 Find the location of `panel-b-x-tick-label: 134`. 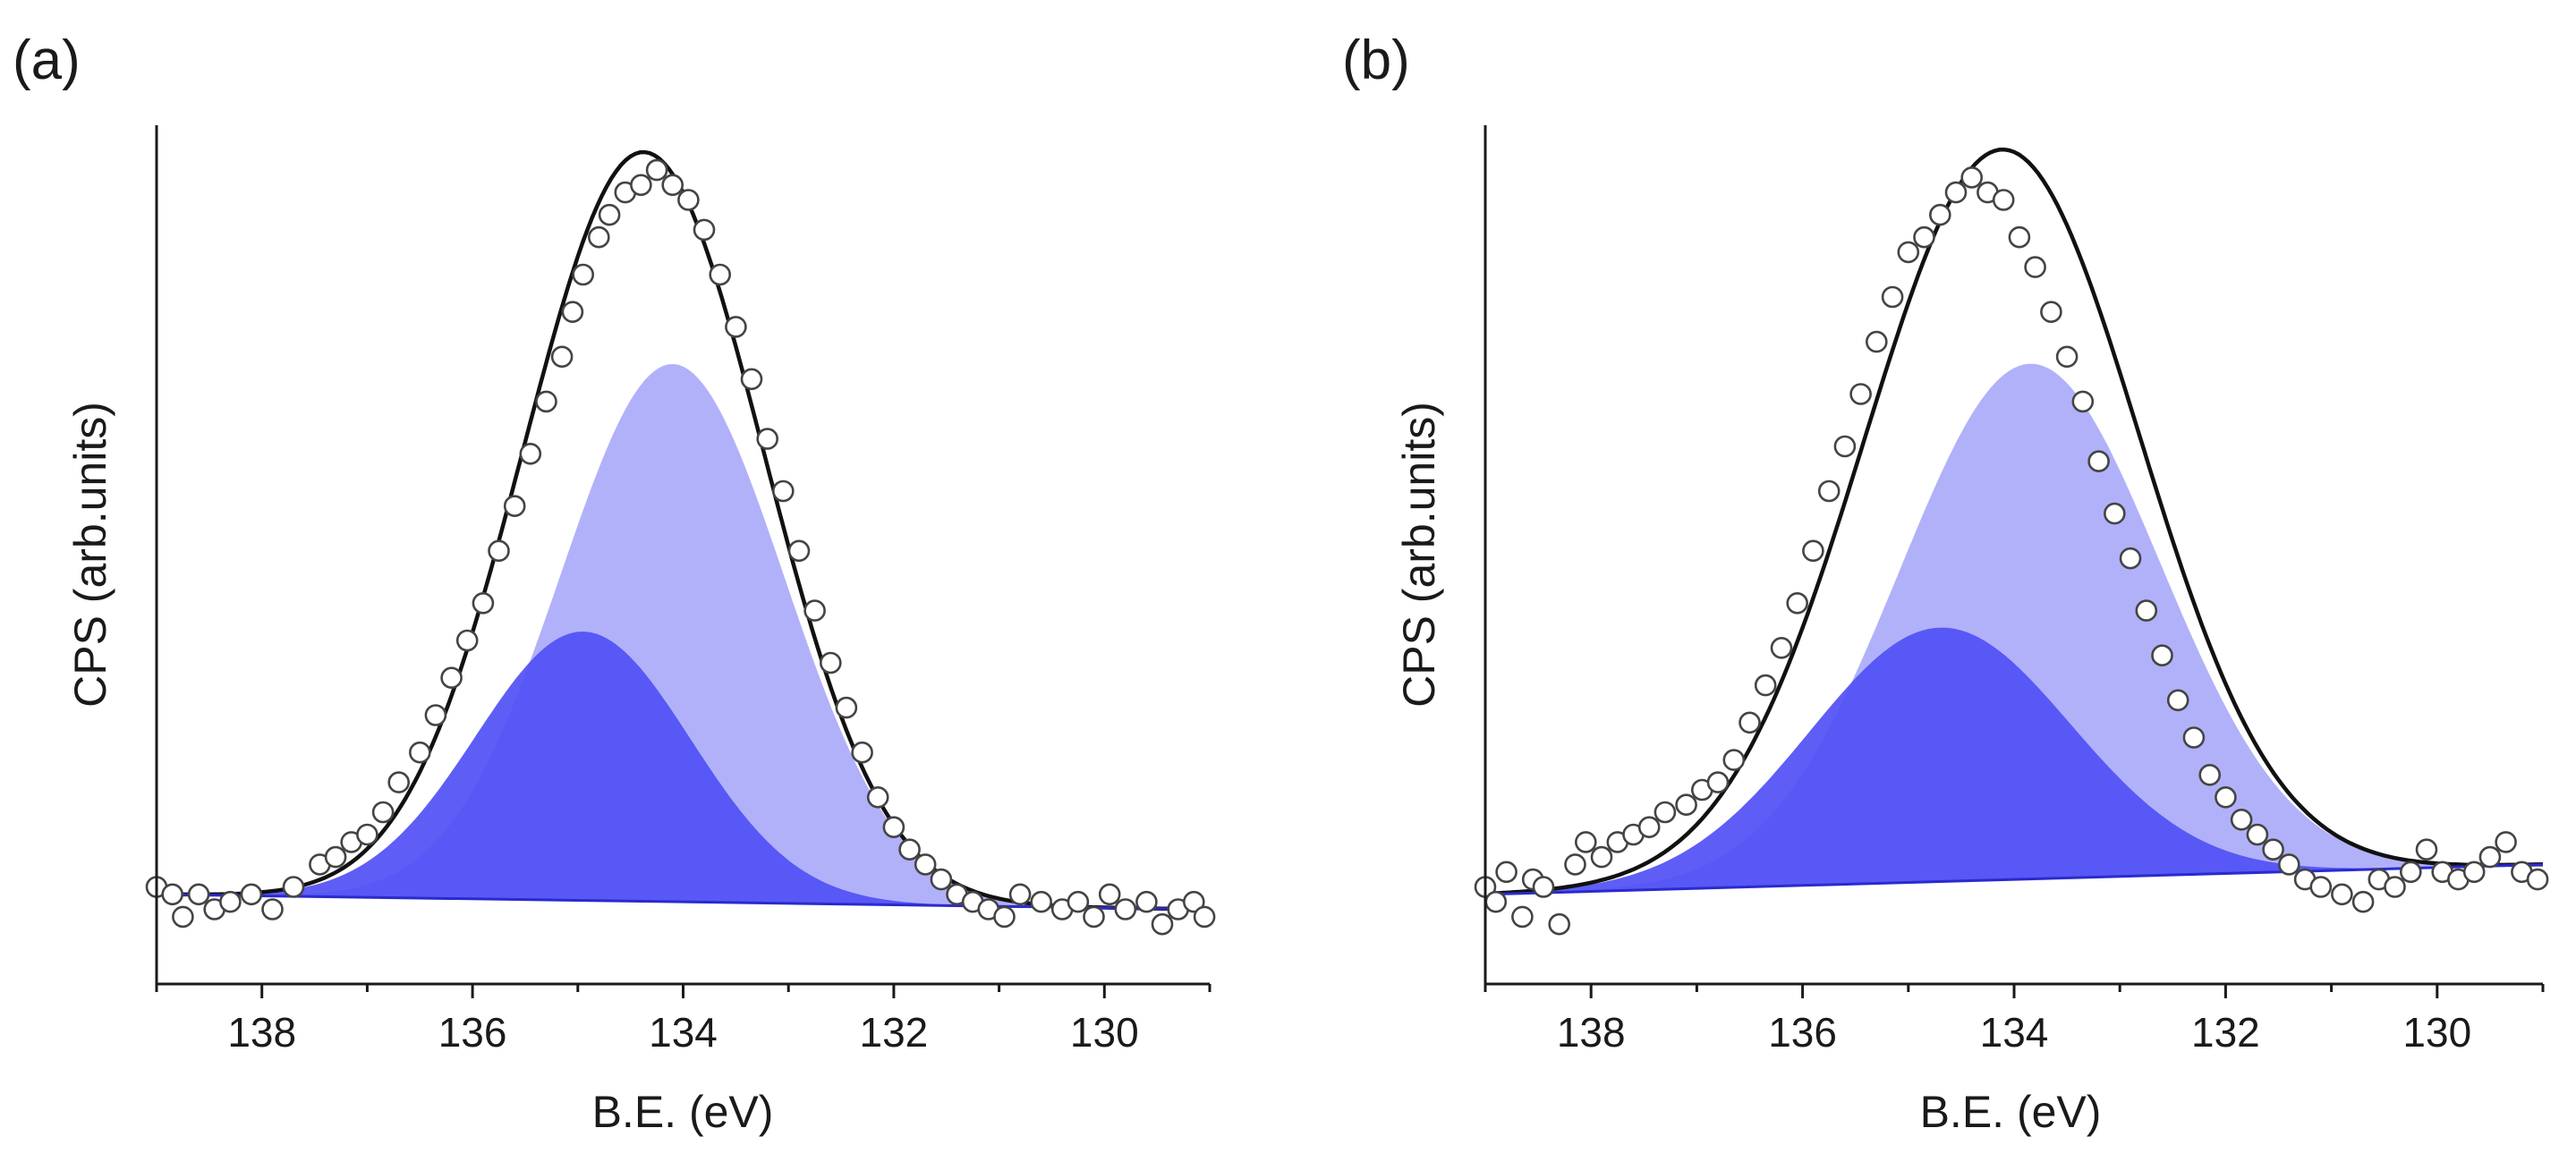

panel-b-x-tick-label: 134 is located at coordinates (2014, 1032).